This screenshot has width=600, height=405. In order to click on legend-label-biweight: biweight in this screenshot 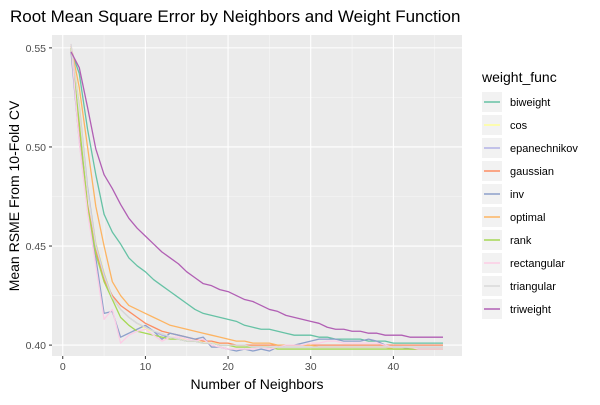, I will do `click(530, 103)`.